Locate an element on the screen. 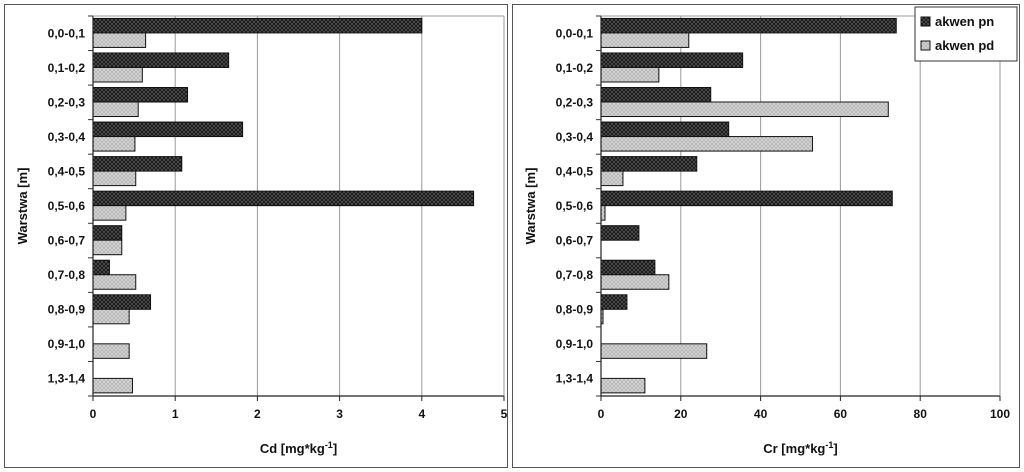 This screenshot has height=472, width=1024. x-axis-title: Cd [mg*kg-1] is located at coordinates (298, 448).